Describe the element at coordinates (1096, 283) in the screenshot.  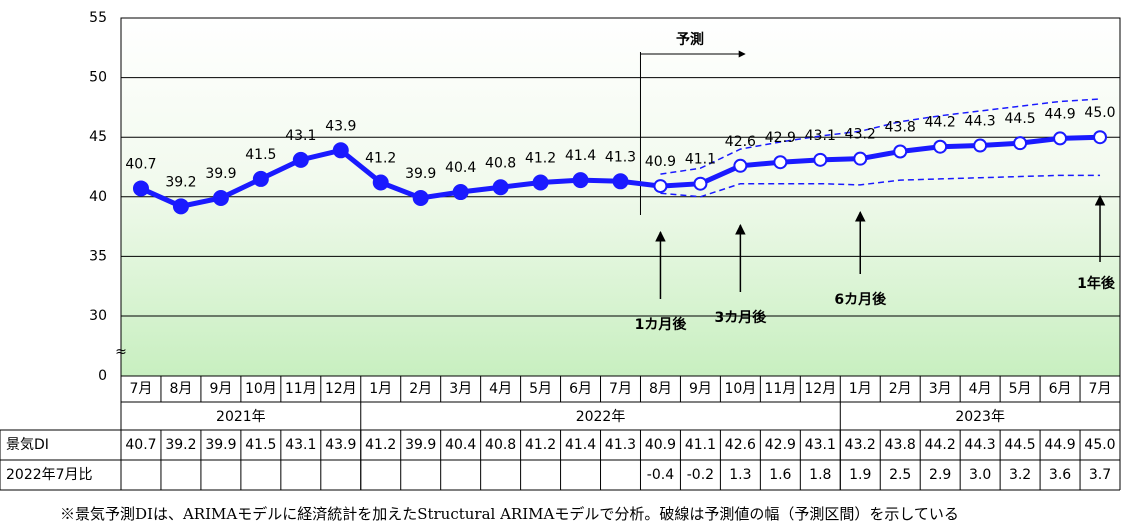
I see `annotation: 1年後` at that location.